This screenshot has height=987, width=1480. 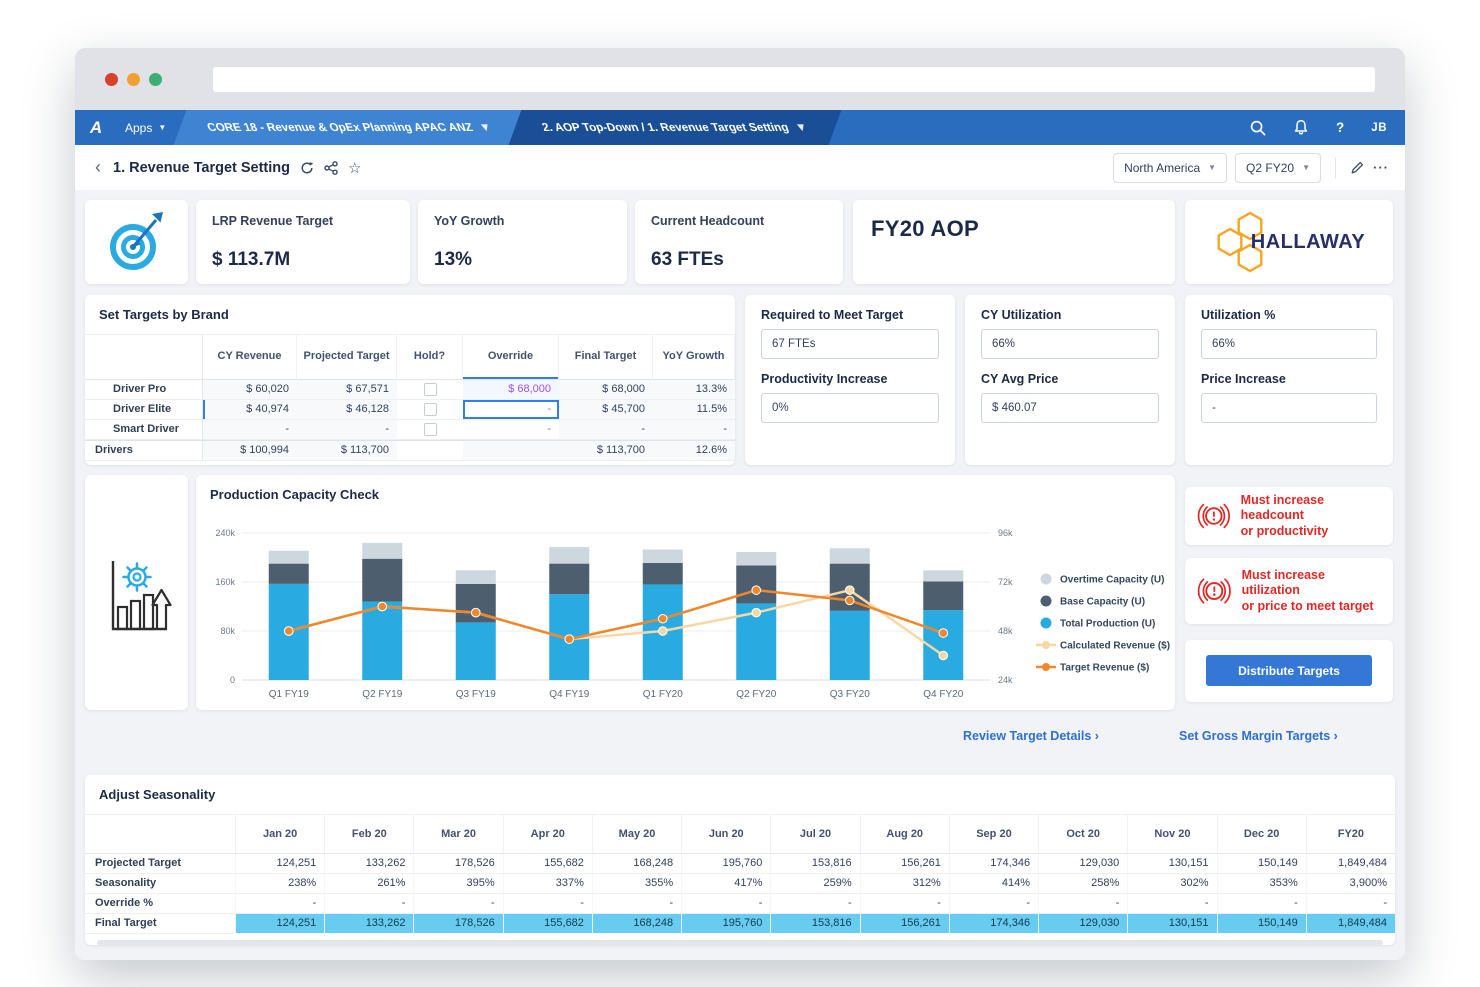 I want to click on seasonality-cell: 395%, so click(x=458, y=884).